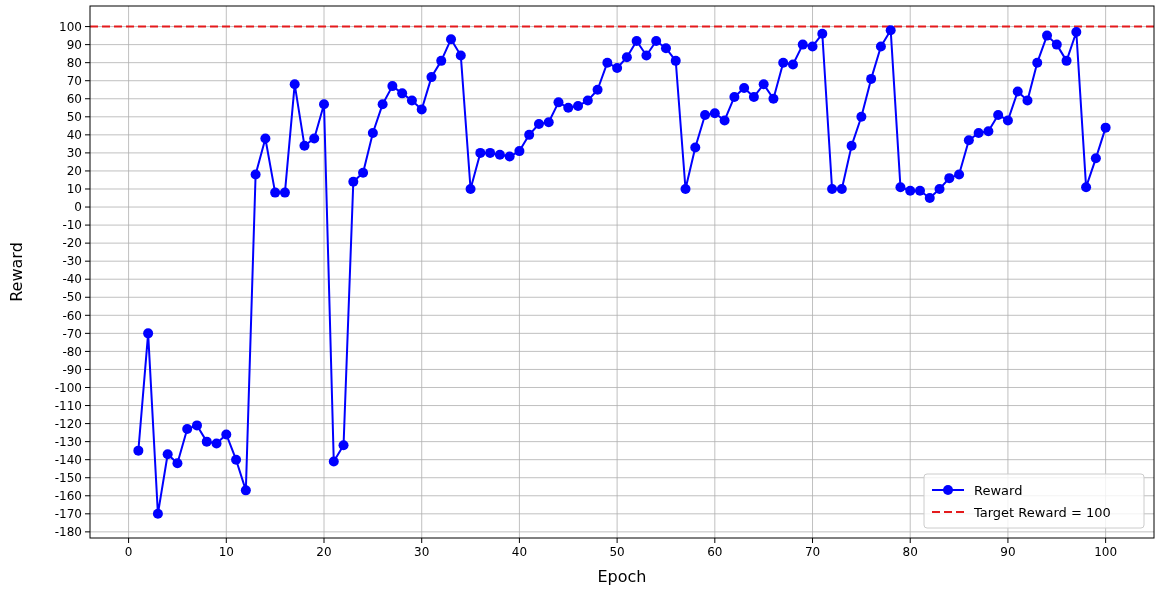 The image size is (1158, 592). What do you see at coordinates (74, 135) in the screenshot?
I see `y-tick-label: 40` at bounding box center [74, 135].